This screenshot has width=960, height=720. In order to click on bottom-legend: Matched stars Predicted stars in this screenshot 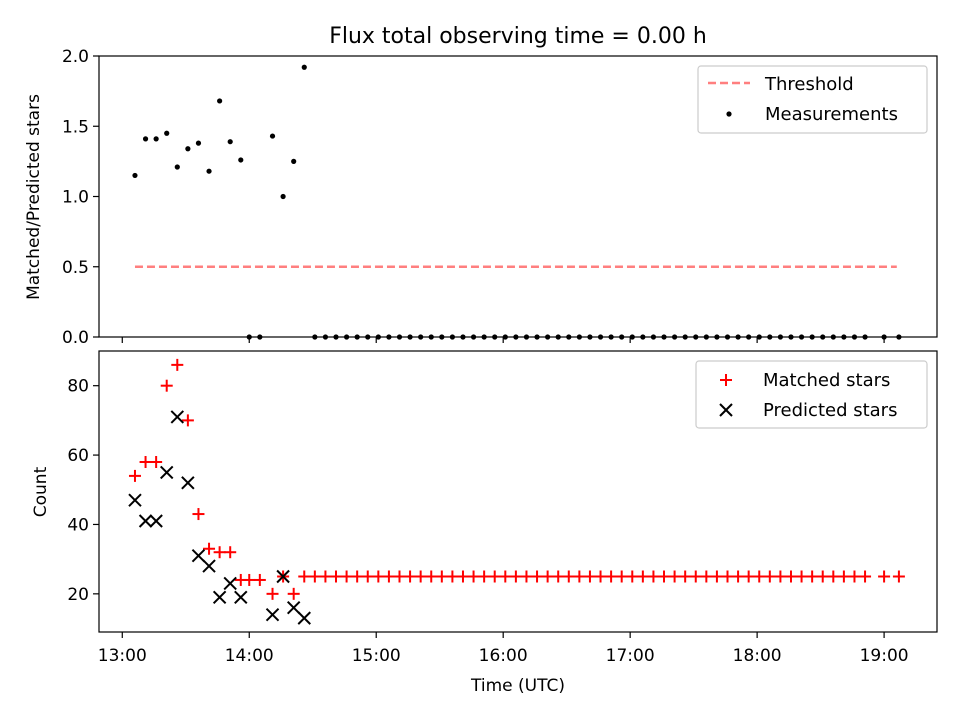, I will do `click(811, 394)`.